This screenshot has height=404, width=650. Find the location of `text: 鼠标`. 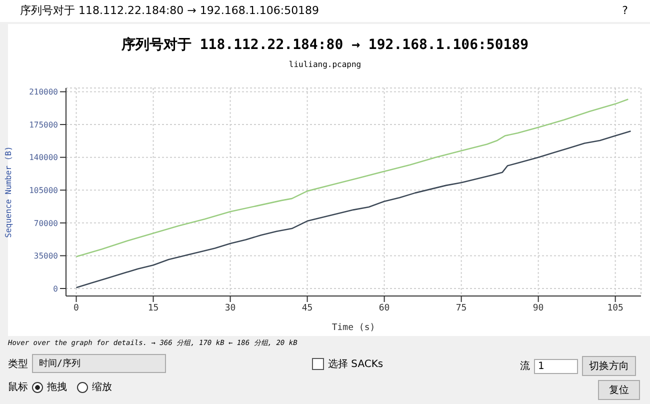

text: 鼠标 is located at coordinates (18, 387).